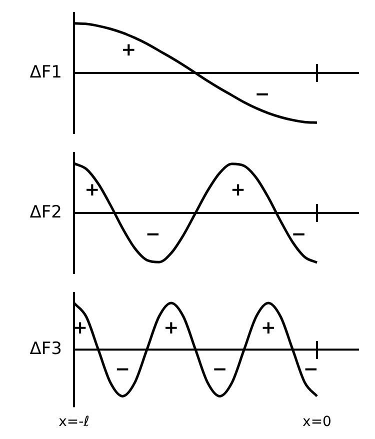 This screenshot has height=439, width=375. What do you see at coordinates (46, 72) in the screenshot?
I see `y-axis-title: ΔF1` at bounding box center [46, 72].